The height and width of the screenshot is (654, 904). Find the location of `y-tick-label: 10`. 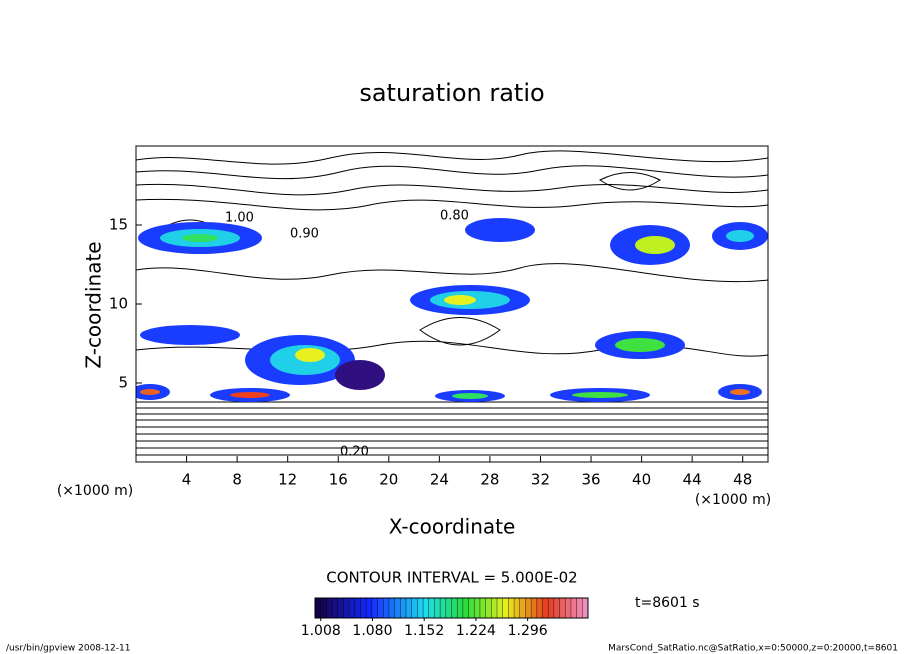

y-tick-label: 10 is located at coordinates (118, 304).